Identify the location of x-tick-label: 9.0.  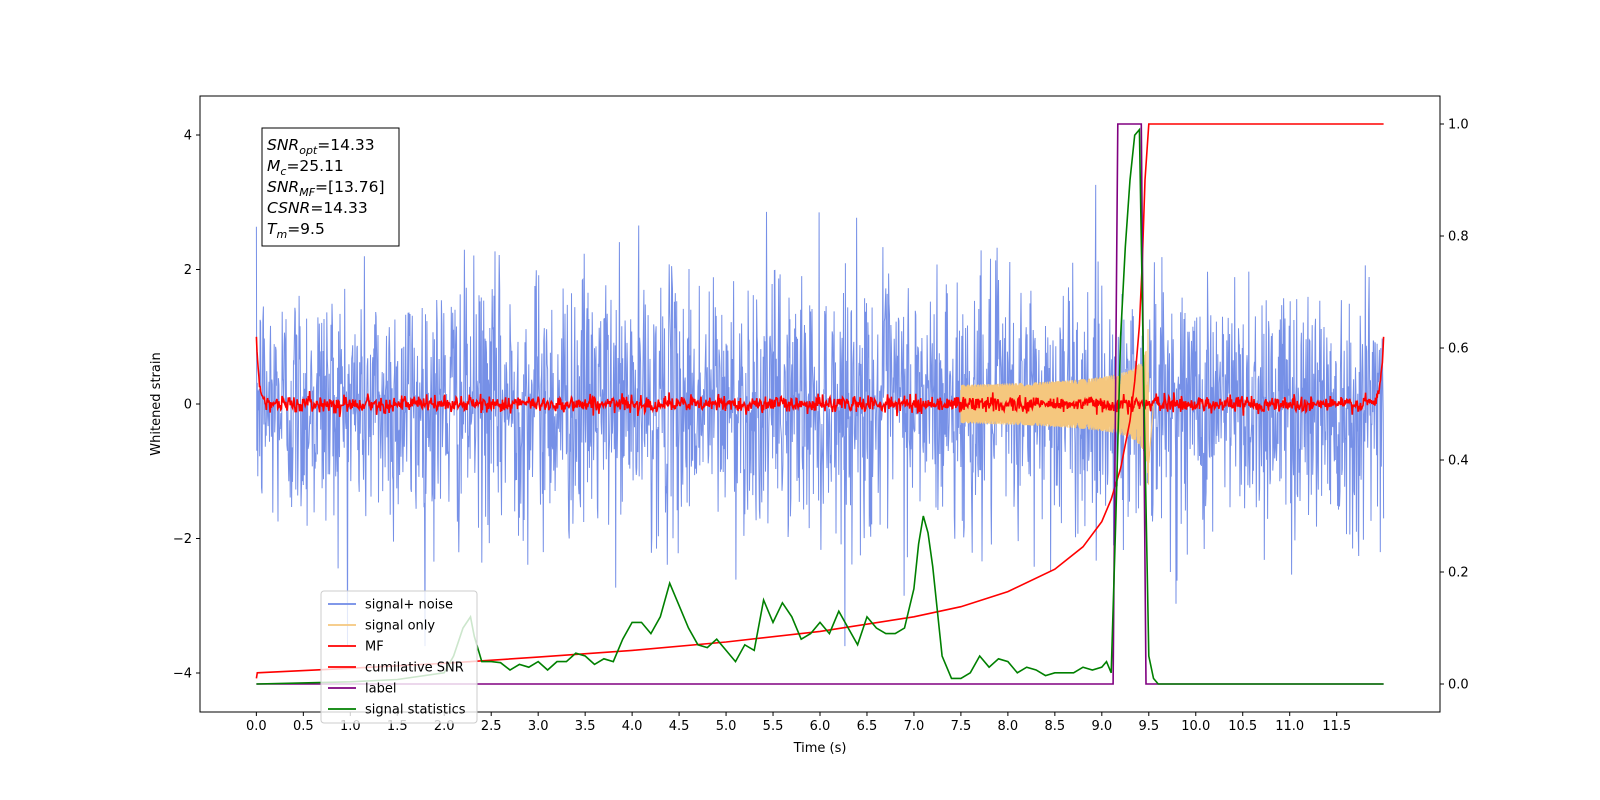
(1101, 726).